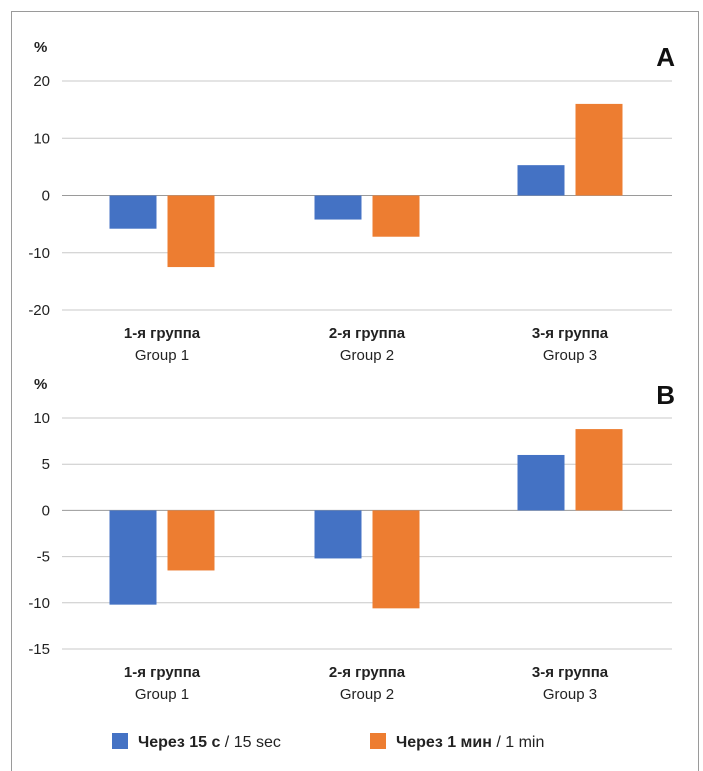 The width and height of the screenshot is (703, 771). Describe the element at coordinates (665, 395) in the screenshot. I see `panel-label: B` at that location.